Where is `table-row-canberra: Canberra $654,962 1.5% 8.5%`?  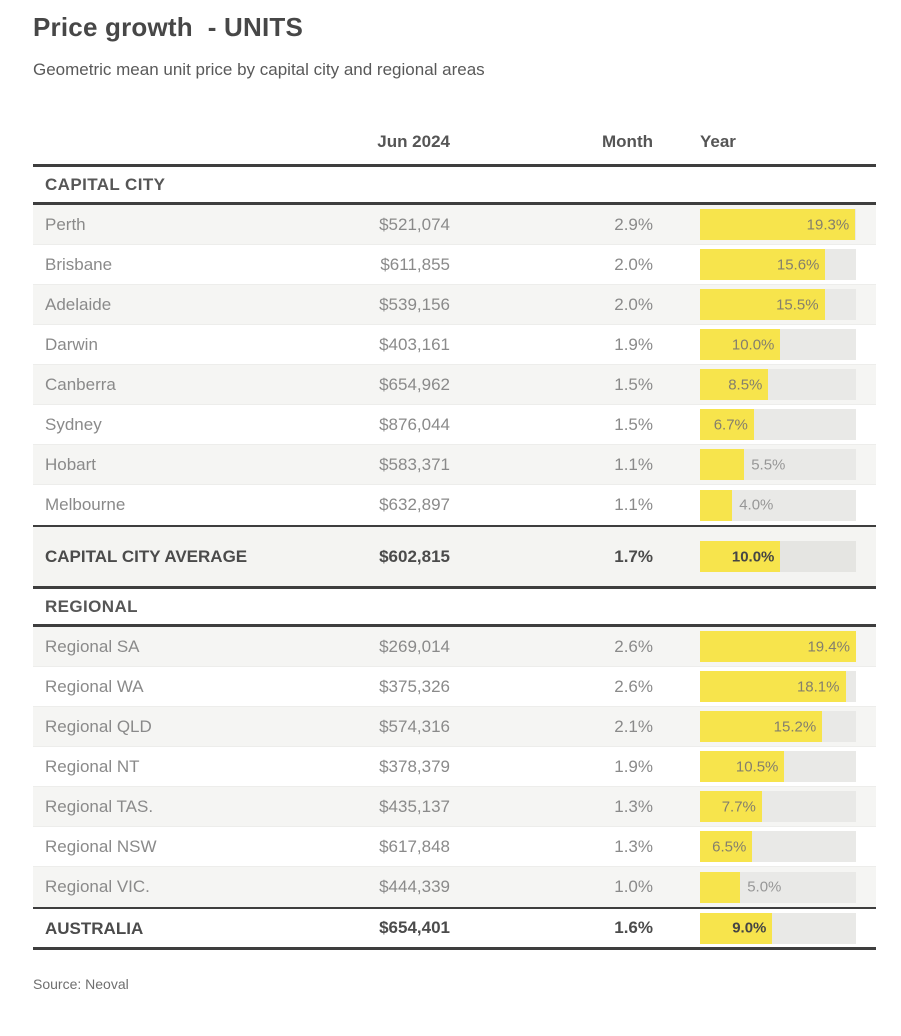 table-row-canberra: Canberra $654,962 1.5% 8.5% is located at coordinates (454, 385).